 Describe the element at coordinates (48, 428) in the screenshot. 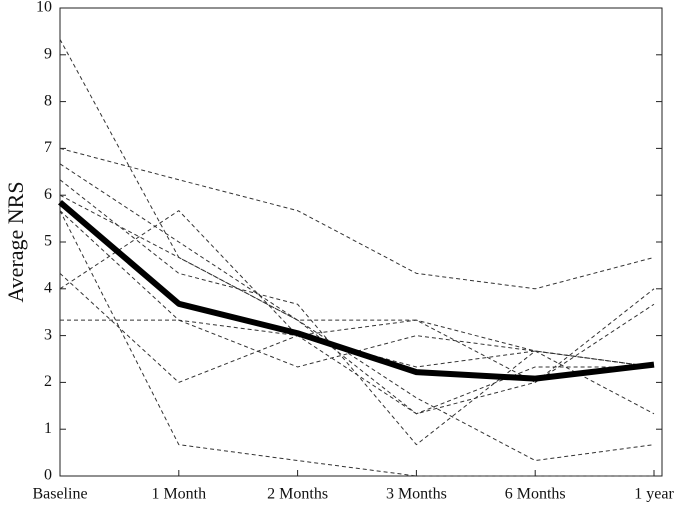

I see `y-tick-label: 1` at that location.